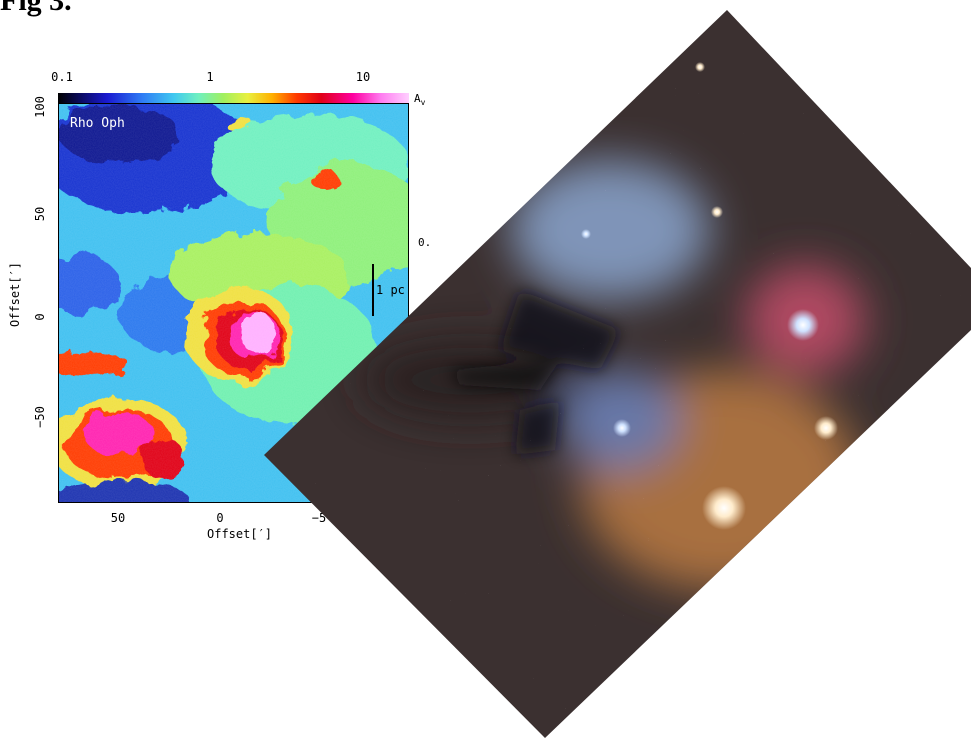 This screenshot has height=738, width=971. I want to click on scale-bar-label: 1 pc, so click(390, 290).